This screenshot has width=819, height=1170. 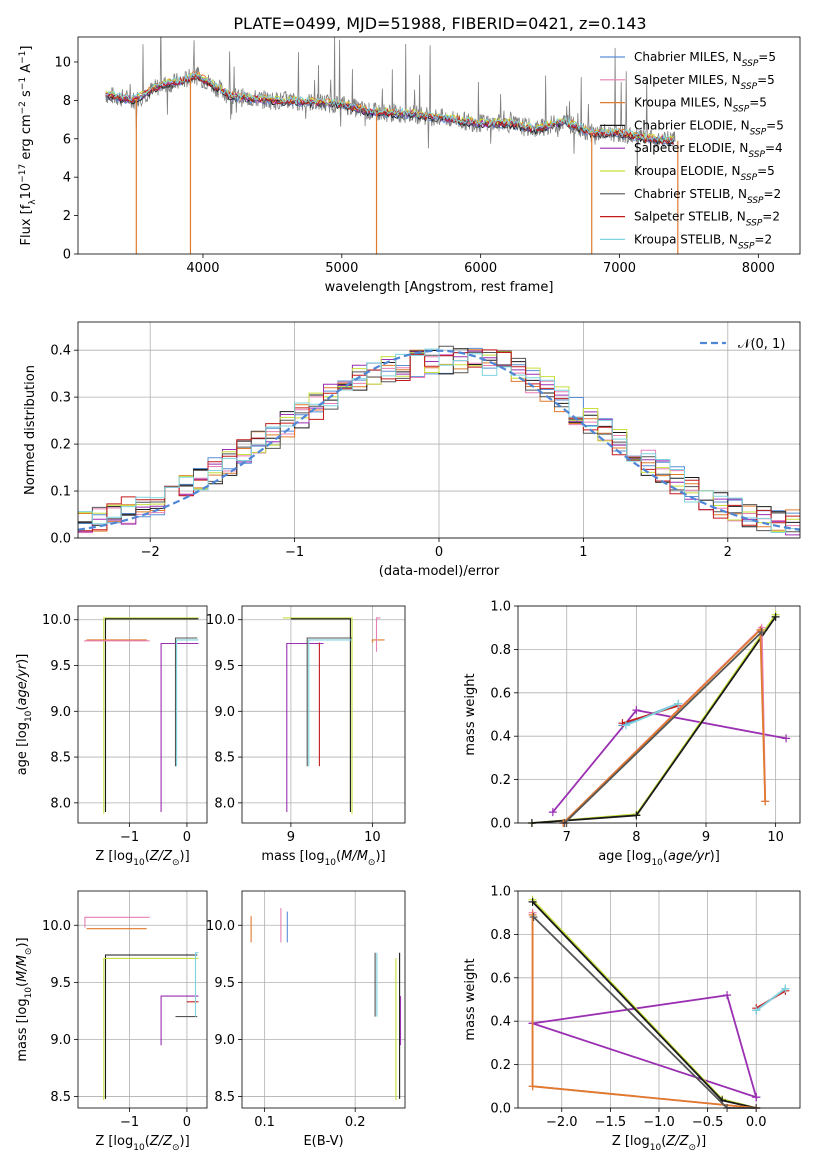 I want to click on legend-label: 𝒩(0, 1), so click(x=761, y=344).